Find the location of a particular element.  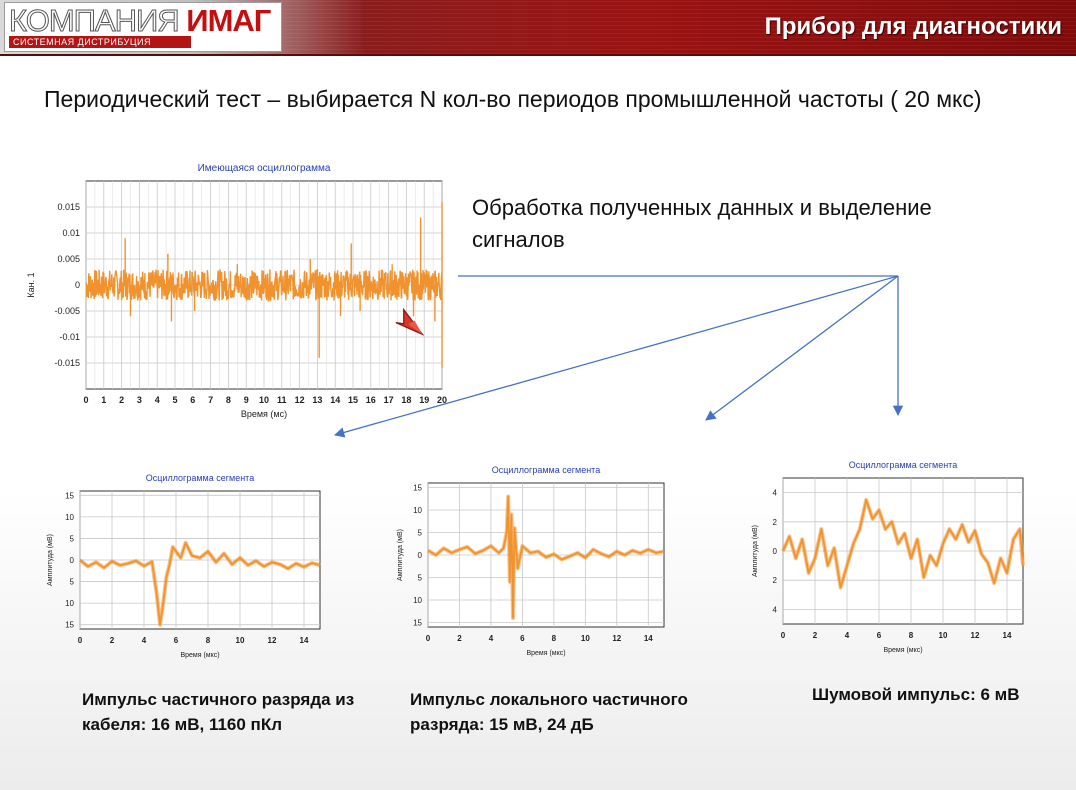

header-title: Прибор для диагностики is located at coordinates (913, 26).